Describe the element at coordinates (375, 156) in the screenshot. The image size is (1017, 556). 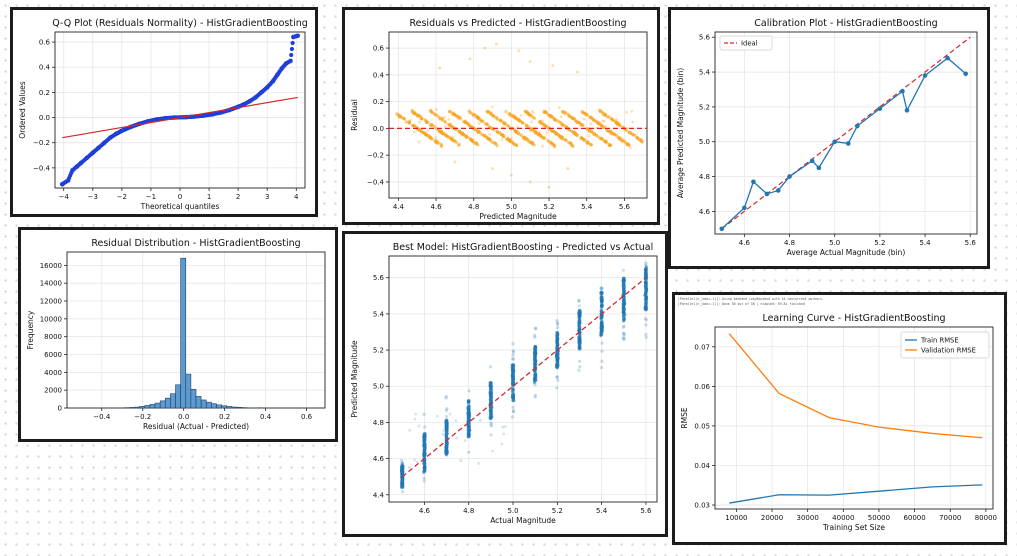
I see `y-tick-label: −0.2` at that location.